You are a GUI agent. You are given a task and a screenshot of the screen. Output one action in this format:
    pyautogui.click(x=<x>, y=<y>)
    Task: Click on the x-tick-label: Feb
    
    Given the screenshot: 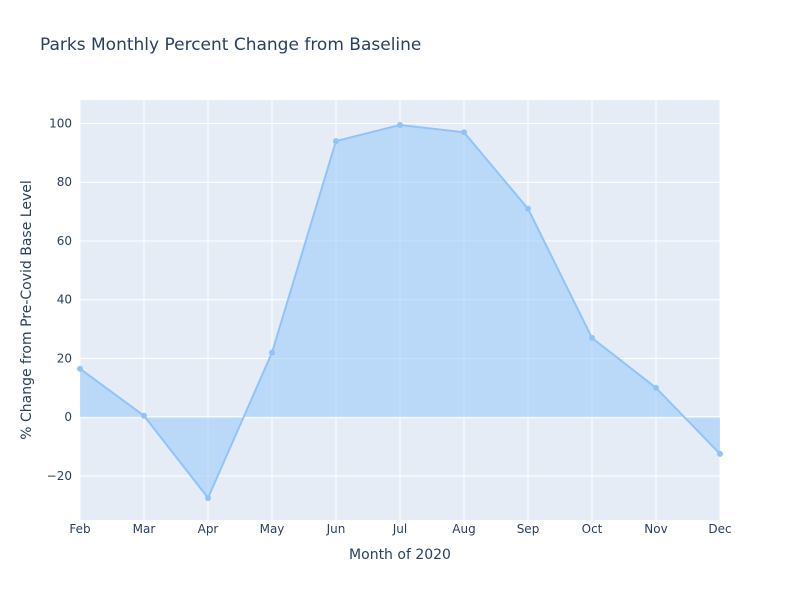 What is the action you would take?
    pyautogui.click(x=79, y=529)
    